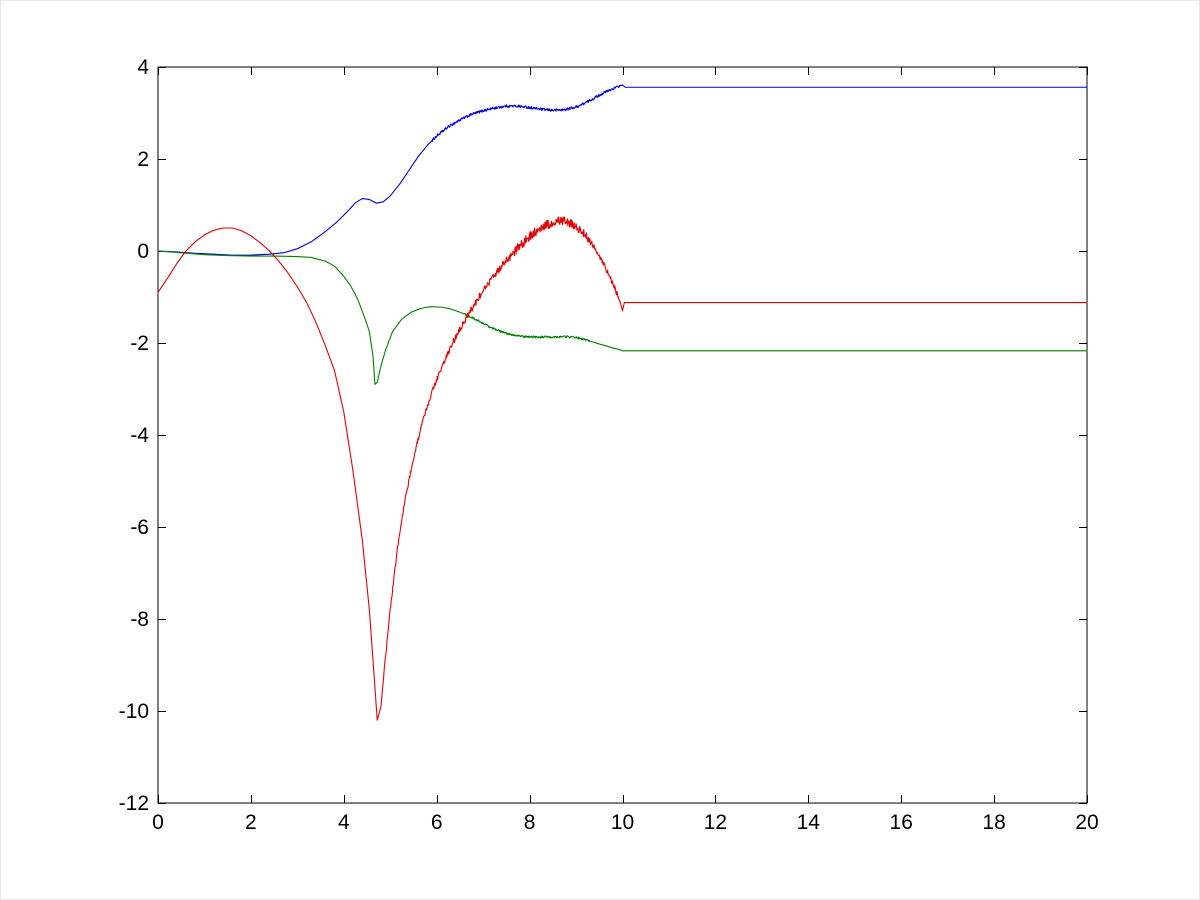 This screenshot has height=900, width=1200. What do you see at coordinates (622, 822) in the screenshot?
I see `x-tick-label: 10` at bounding box center [622, 822].